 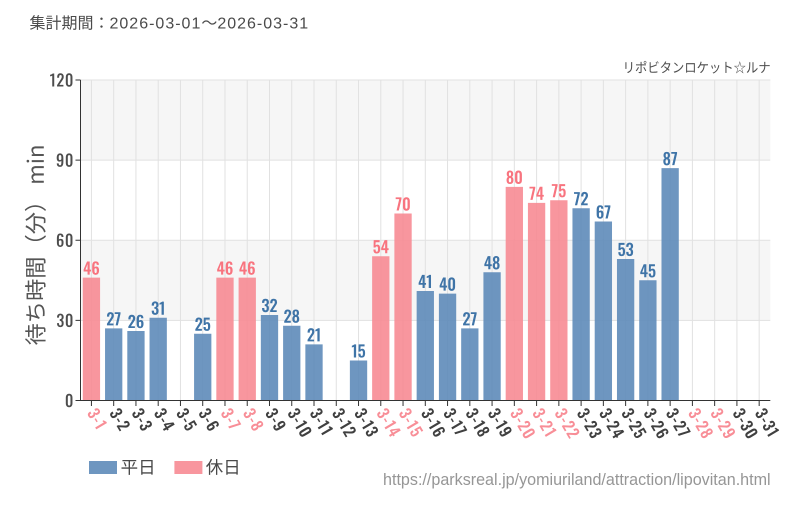 I want to click on svg-text: 2026-03-01, so click(x=156, y=24).